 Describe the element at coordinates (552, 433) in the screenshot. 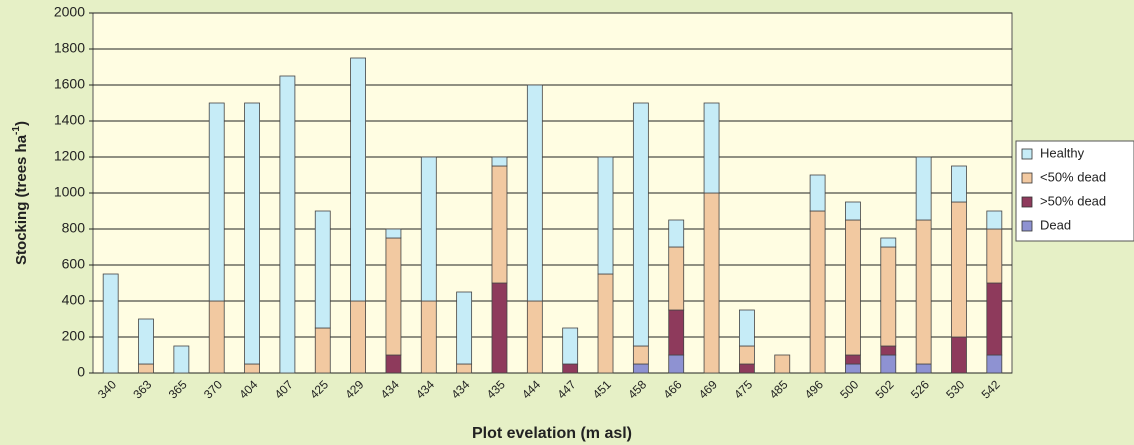

I see `x-axis-label: Plot evelation (m asl)` at that location.